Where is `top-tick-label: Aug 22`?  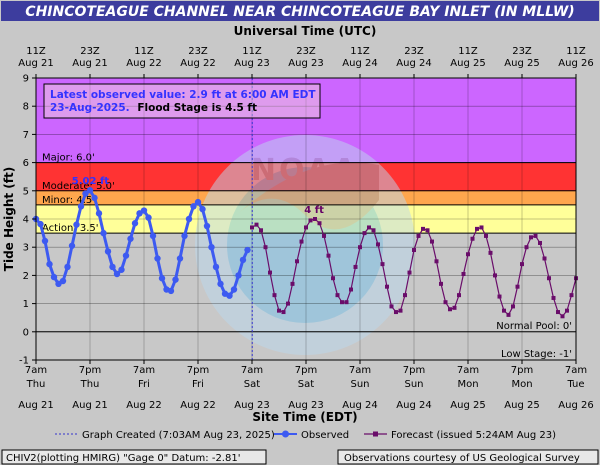 top-tick-label: Aug 22 is located at coordinates (197, 63).